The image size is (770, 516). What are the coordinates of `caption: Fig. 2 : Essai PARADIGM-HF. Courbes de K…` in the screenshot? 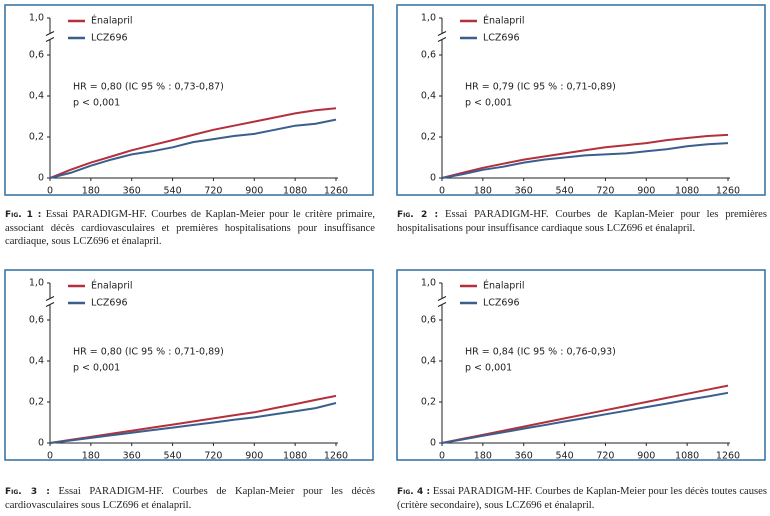 It's located at (582, 221).